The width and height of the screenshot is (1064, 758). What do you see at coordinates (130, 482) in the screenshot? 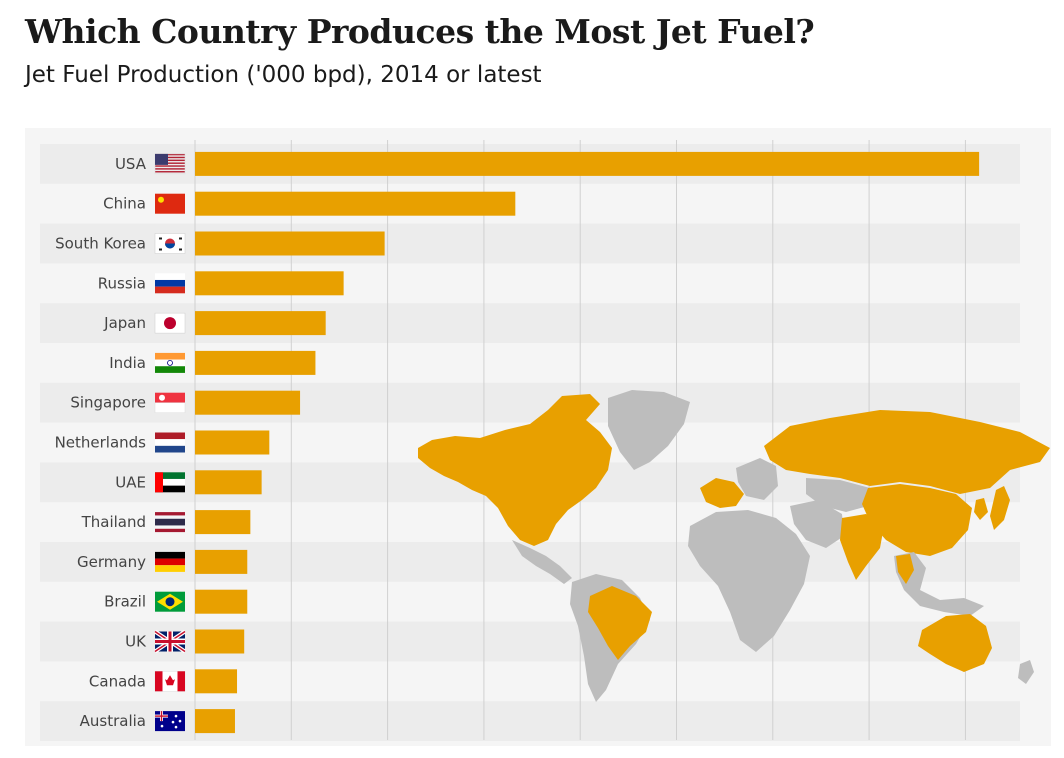
I see `category-label: UAE` at bounding box center [130, 482].